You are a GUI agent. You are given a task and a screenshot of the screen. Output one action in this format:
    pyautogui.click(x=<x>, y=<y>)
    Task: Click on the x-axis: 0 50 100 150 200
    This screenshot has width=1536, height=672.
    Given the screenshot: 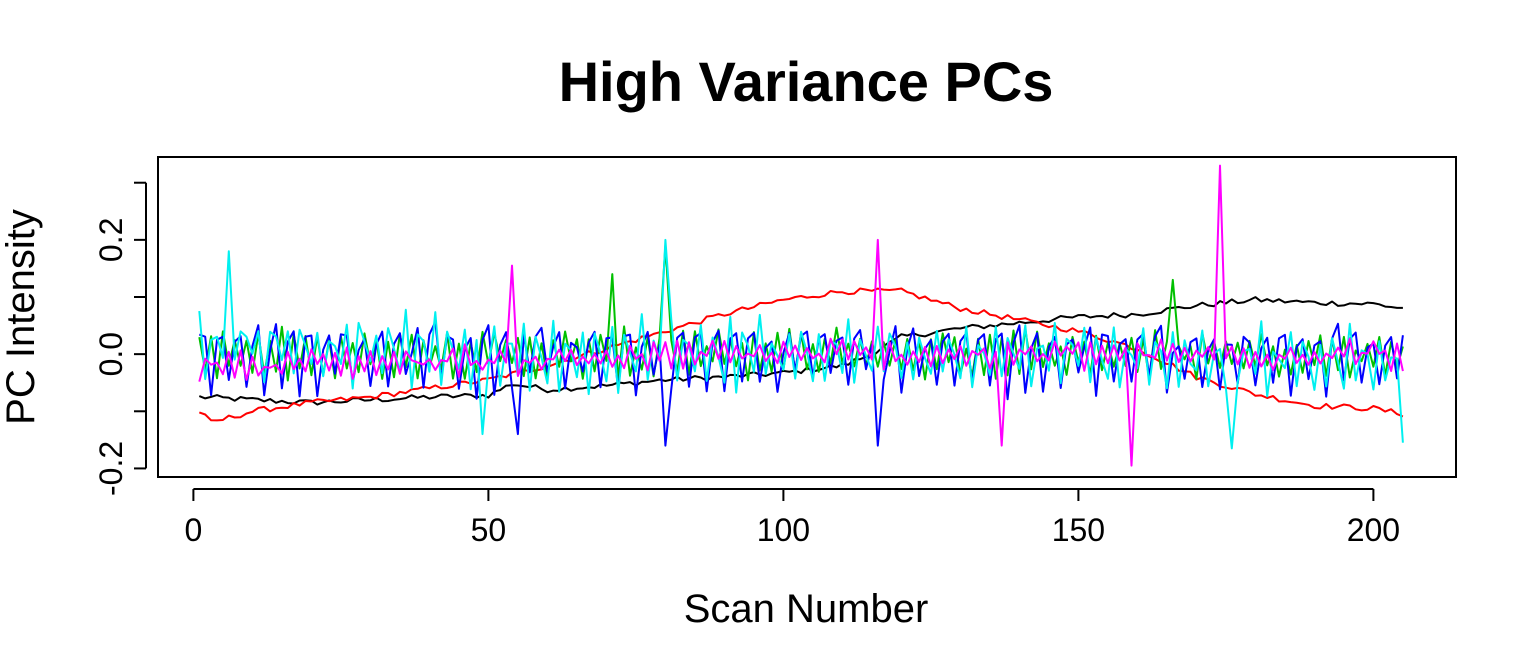 What is the action you would take?
    pyautogui.click(x=792, y=518)
    